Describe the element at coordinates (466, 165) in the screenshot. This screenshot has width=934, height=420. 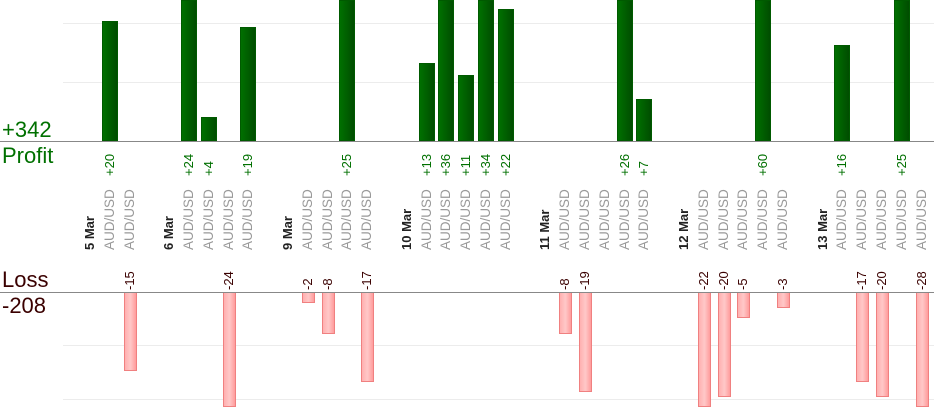
I see `profit-value-label: +11` at that location.